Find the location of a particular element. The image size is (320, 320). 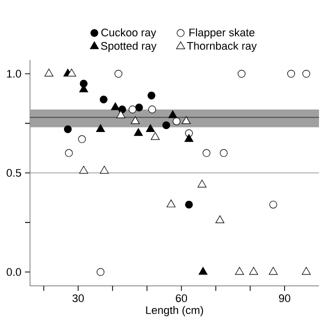

y-tick-label: 1.0 is located at coordinates (14, 74).